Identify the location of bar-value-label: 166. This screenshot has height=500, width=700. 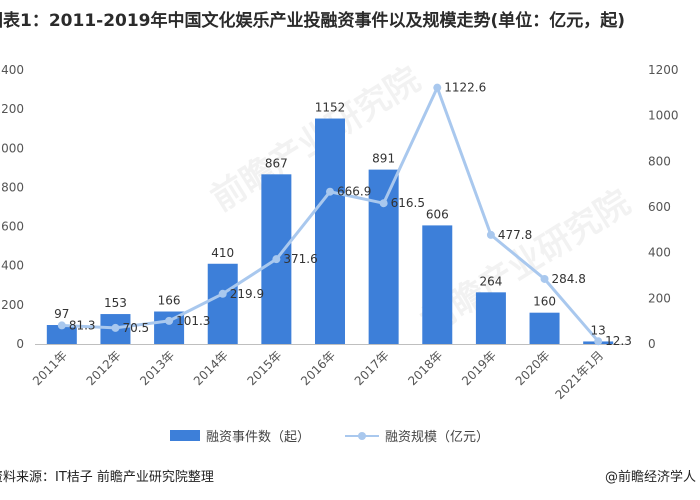
(169, 301).